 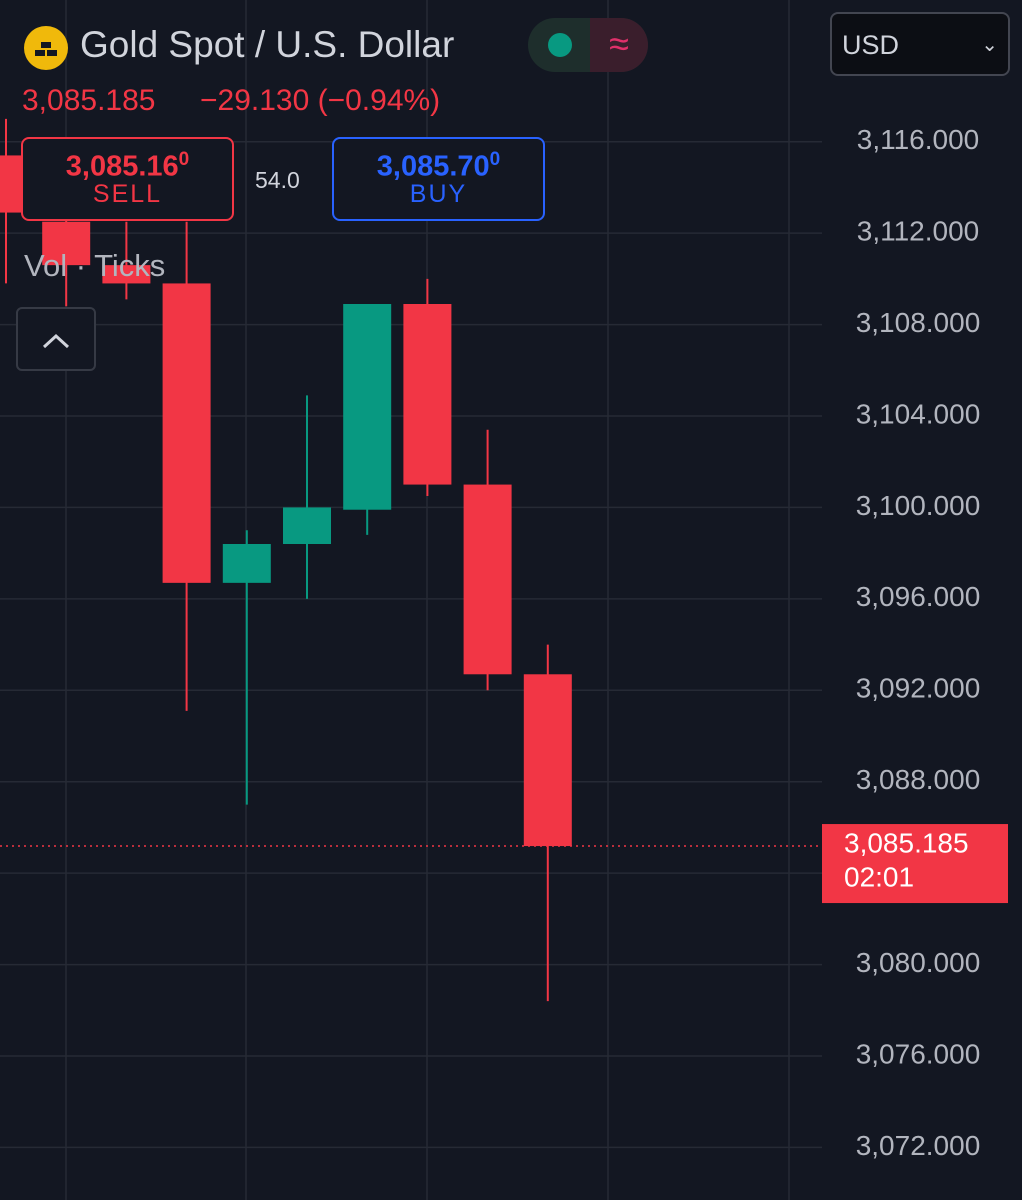 What do you see at coordinates (915, 864) in the screenshot?
I see `last-price-box` at bounding box center [915, 864].